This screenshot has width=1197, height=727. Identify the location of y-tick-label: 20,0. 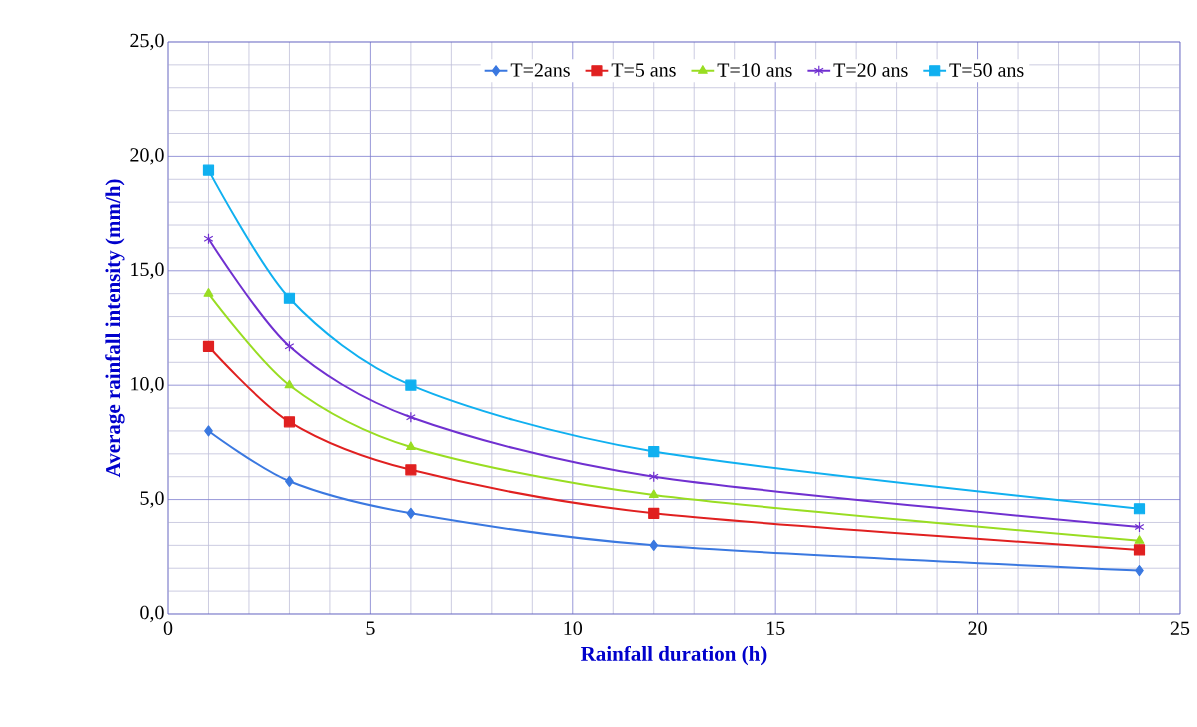
(147, 156).